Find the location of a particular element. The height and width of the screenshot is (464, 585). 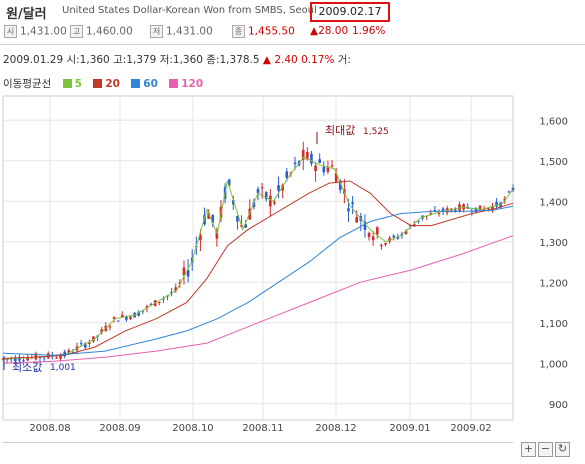

y-tick-label: 1,100 is located at coordinates (553, 324).